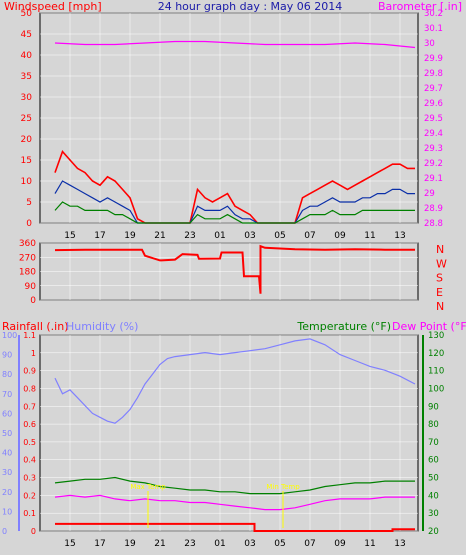  What do you see at coordinates (7, 394) in the screenshot?
I see `humidity-tick-label: 70` at bounding box center [7, 394].